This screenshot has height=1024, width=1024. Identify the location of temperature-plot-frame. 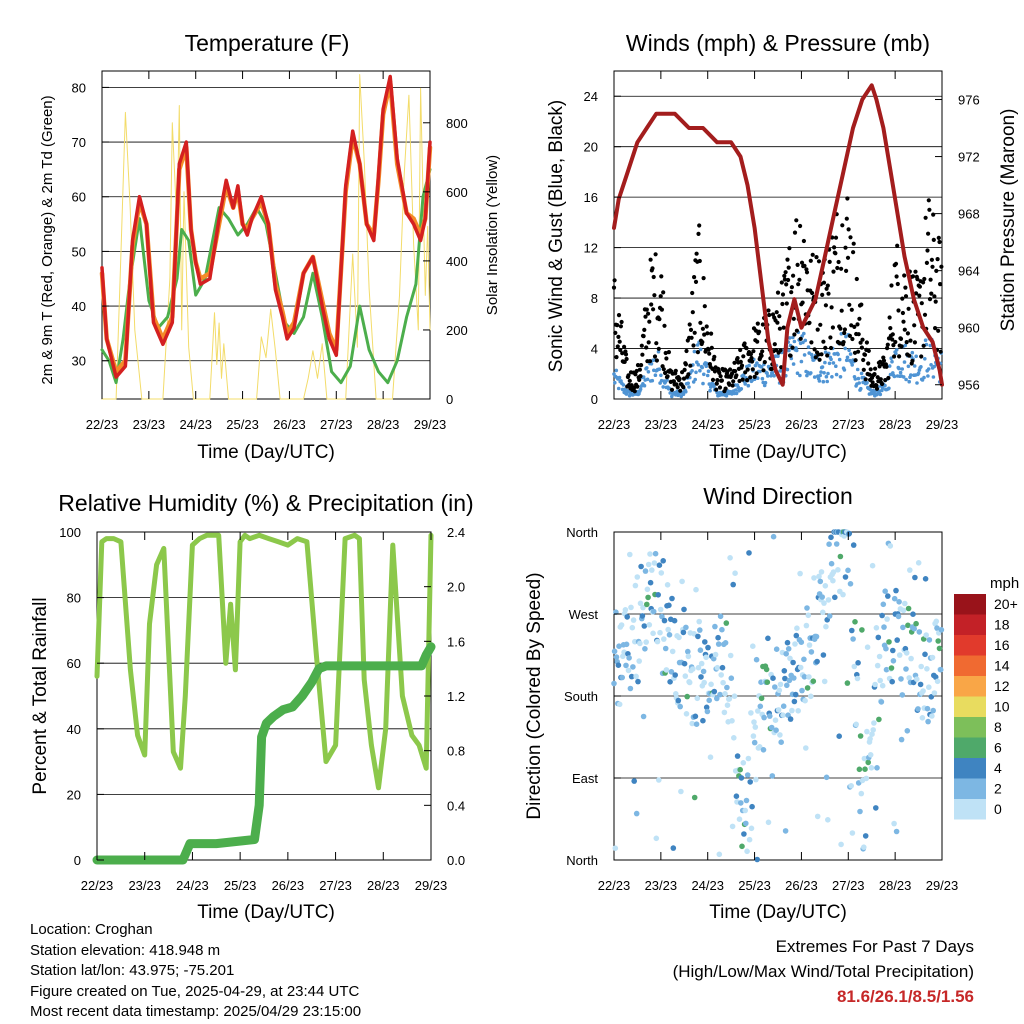
(266, 235).